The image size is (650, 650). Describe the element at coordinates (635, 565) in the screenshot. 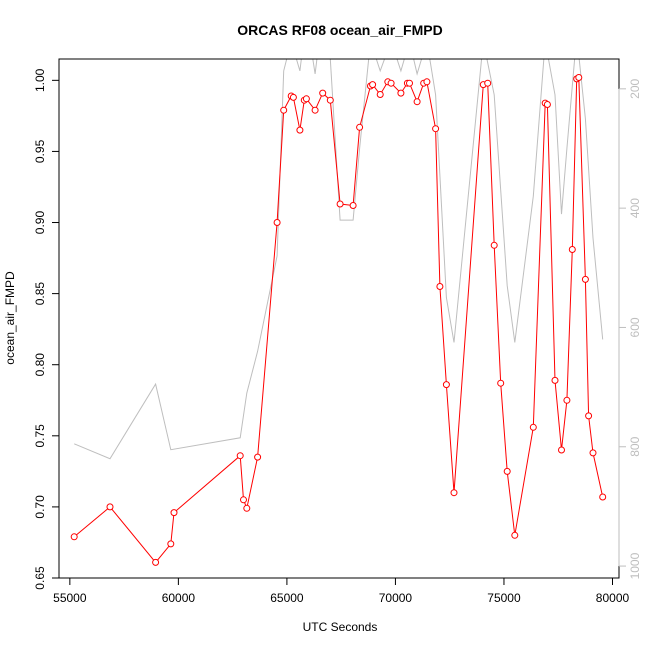

I see `y2-tick-label: 1000` at that location.